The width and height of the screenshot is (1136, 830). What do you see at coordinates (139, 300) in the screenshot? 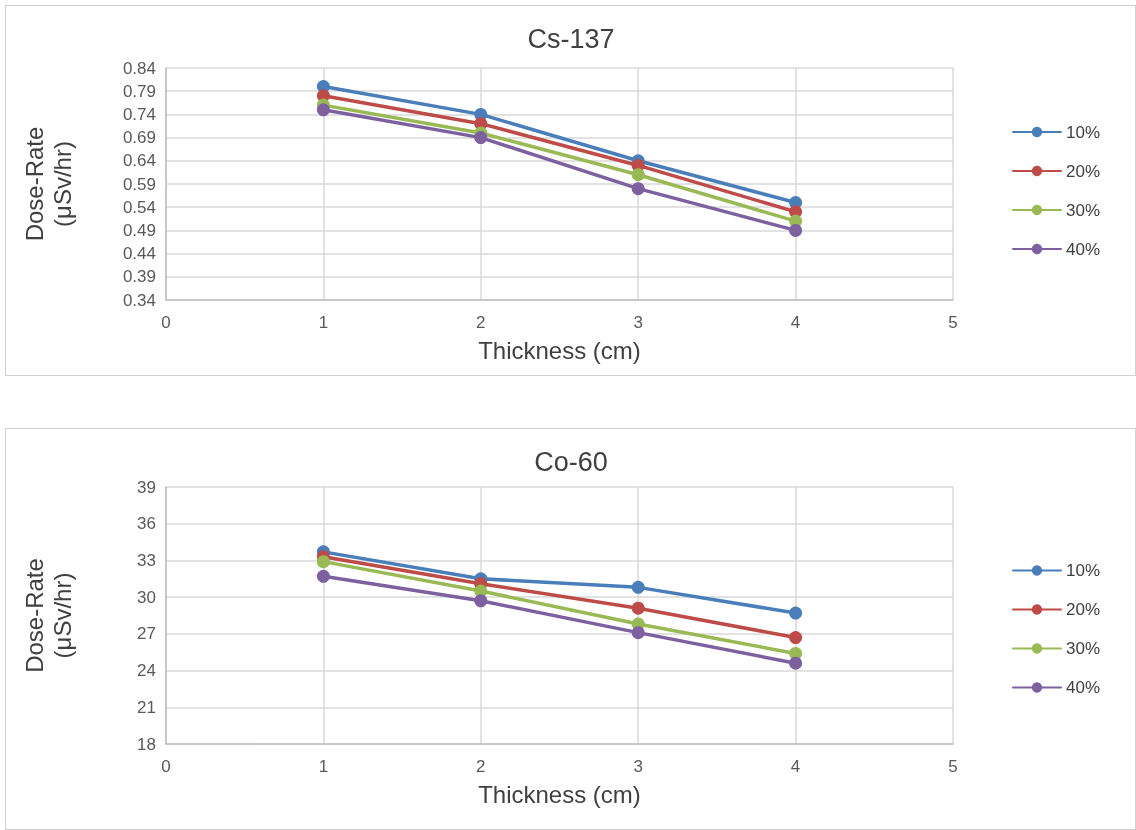
I see `y-tick-label: 0.34` at bounding box center [139, 300].